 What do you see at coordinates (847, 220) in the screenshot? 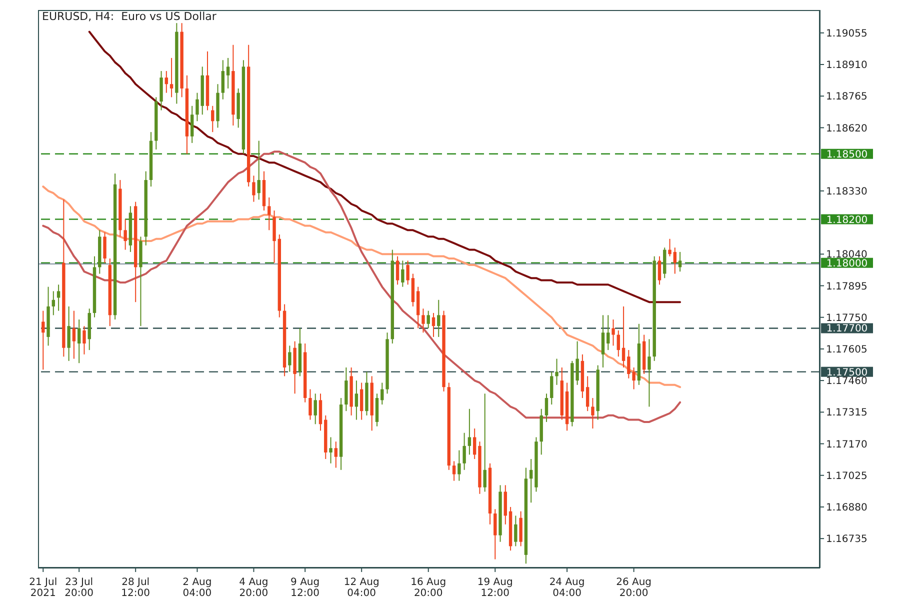
I see `ref-line-label: 1.18200` at bounding box center [847, 220].